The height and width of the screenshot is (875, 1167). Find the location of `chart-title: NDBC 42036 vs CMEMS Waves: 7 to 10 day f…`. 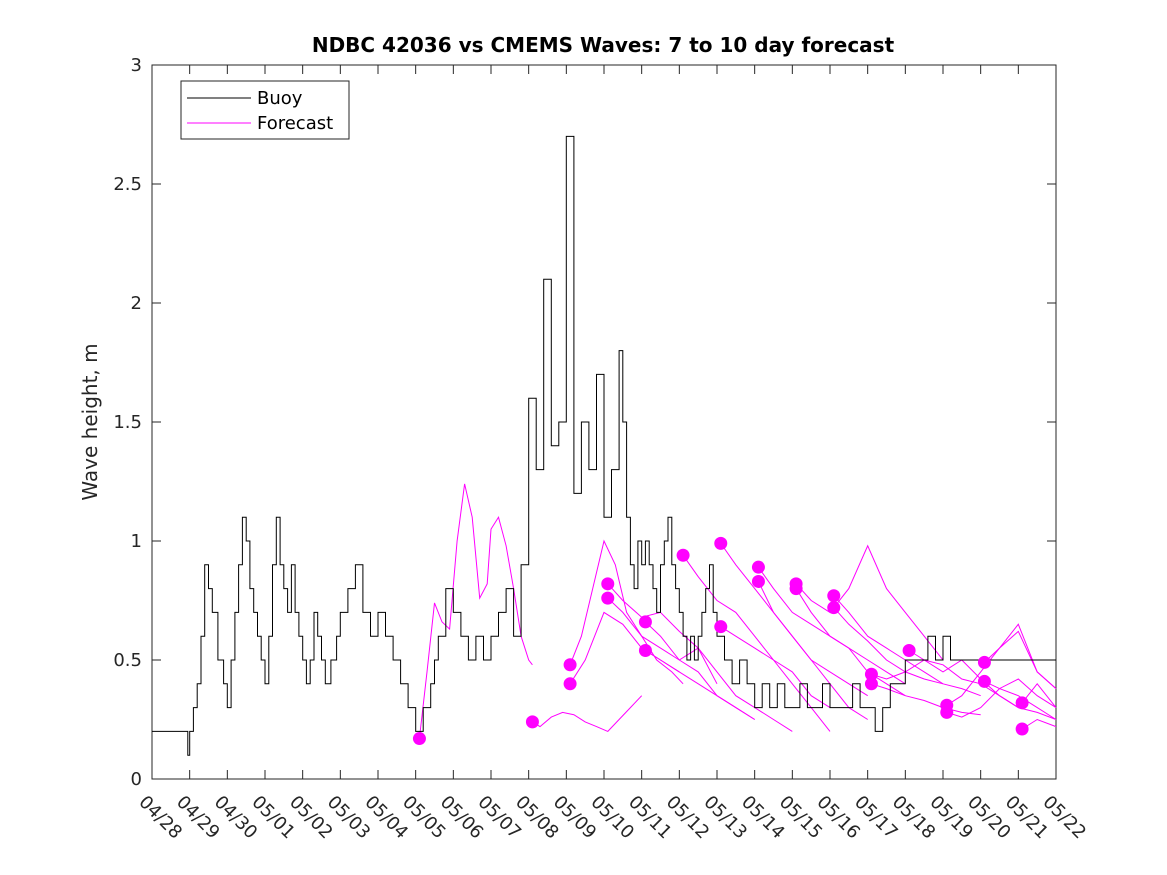

chart-title: NDBC 42036 vs CMEMS Waves: 7 to 10 day f… is located at coordinates (603, 45).